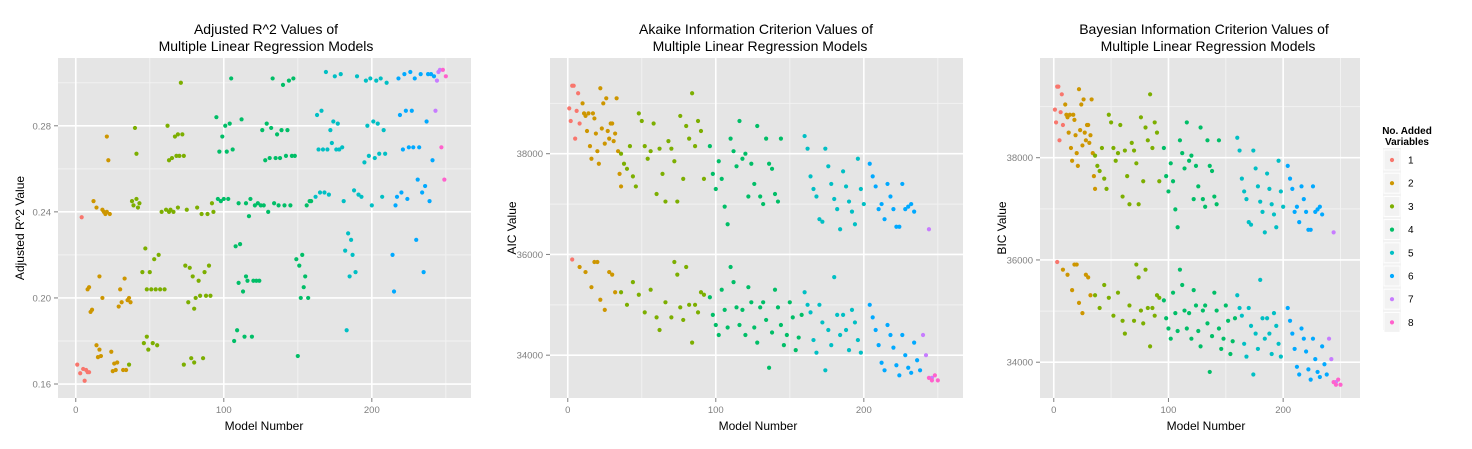  I want to click on legend-keys: 1 2 3 4 5 6 7 8, so click(1398, 240).